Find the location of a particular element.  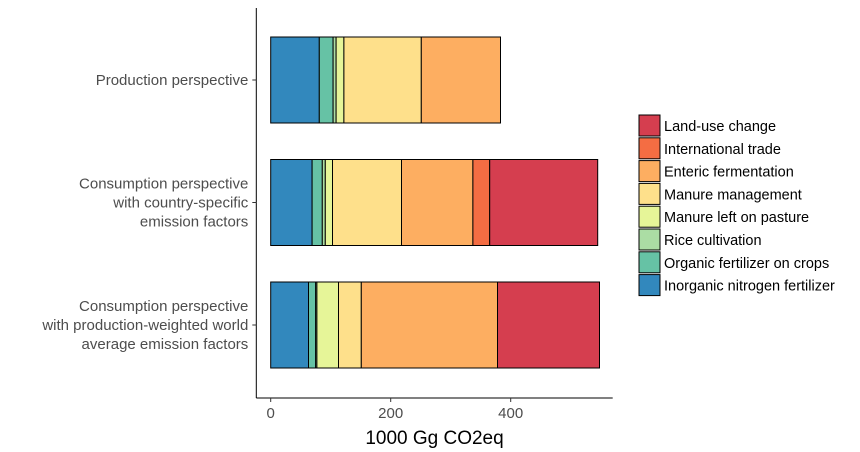

legend-label: Enteric fermentation is located at coordinates (729, 173).